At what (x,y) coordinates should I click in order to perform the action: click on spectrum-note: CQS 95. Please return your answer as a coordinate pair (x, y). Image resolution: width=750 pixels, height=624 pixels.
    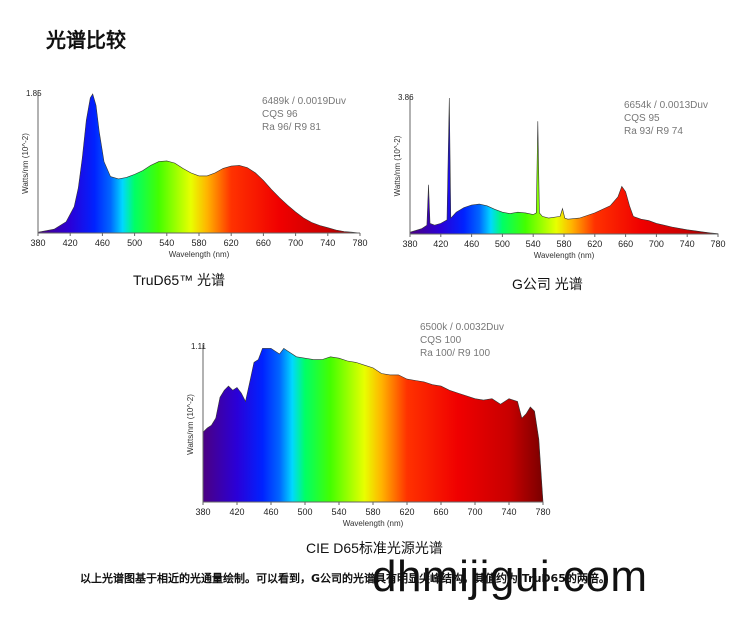
    Looking at the image, I should click on (642, 118).